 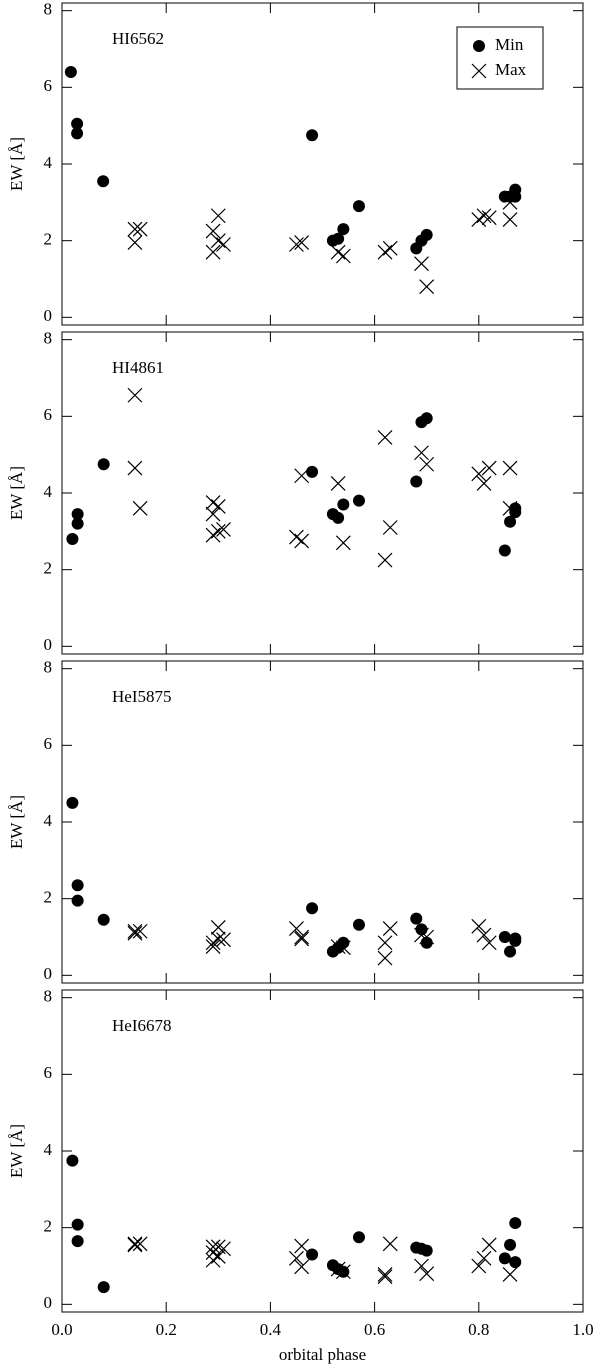 I want to click on x-tick-label: 1.0, so click(x=582, y=1329).